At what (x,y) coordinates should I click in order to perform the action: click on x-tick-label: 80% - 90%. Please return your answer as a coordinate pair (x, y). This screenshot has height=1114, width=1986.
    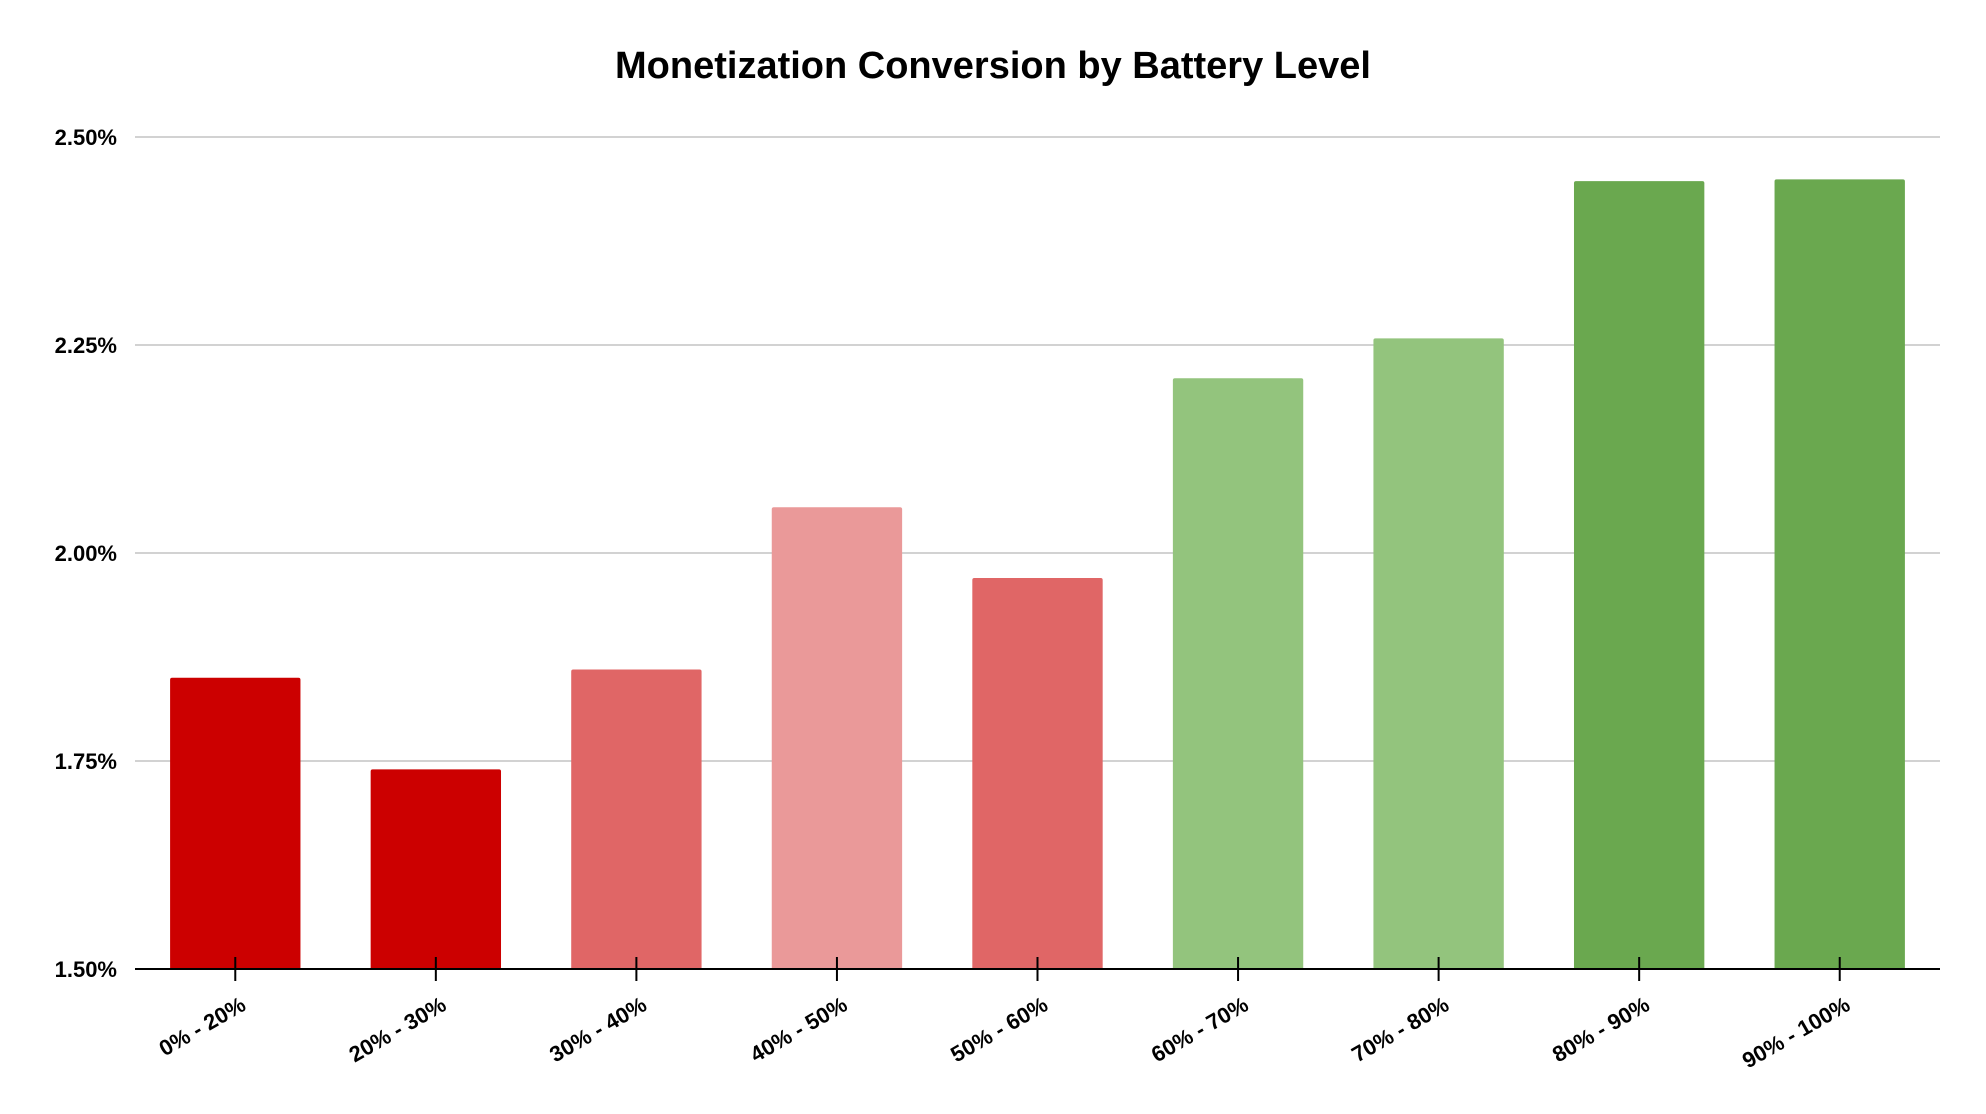
    Looking at the image, I should click on (1601, 1029).